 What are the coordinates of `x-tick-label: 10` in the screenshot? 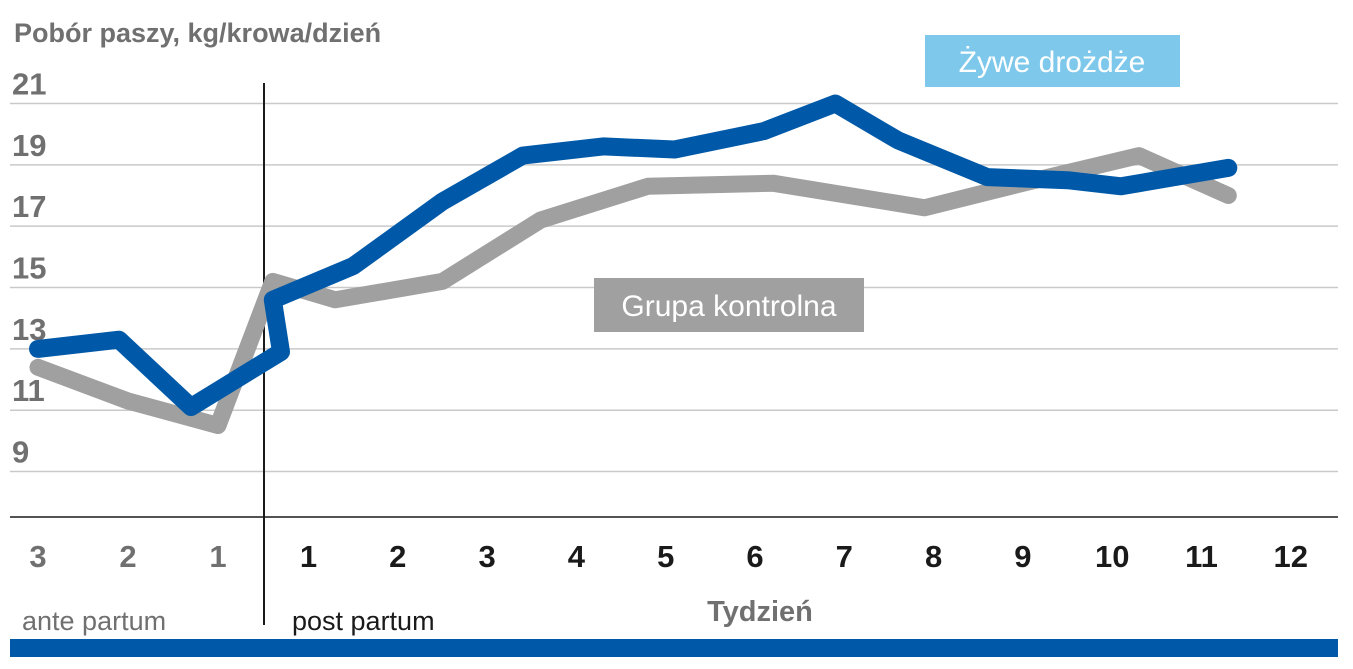 It's located at (1112, 556).